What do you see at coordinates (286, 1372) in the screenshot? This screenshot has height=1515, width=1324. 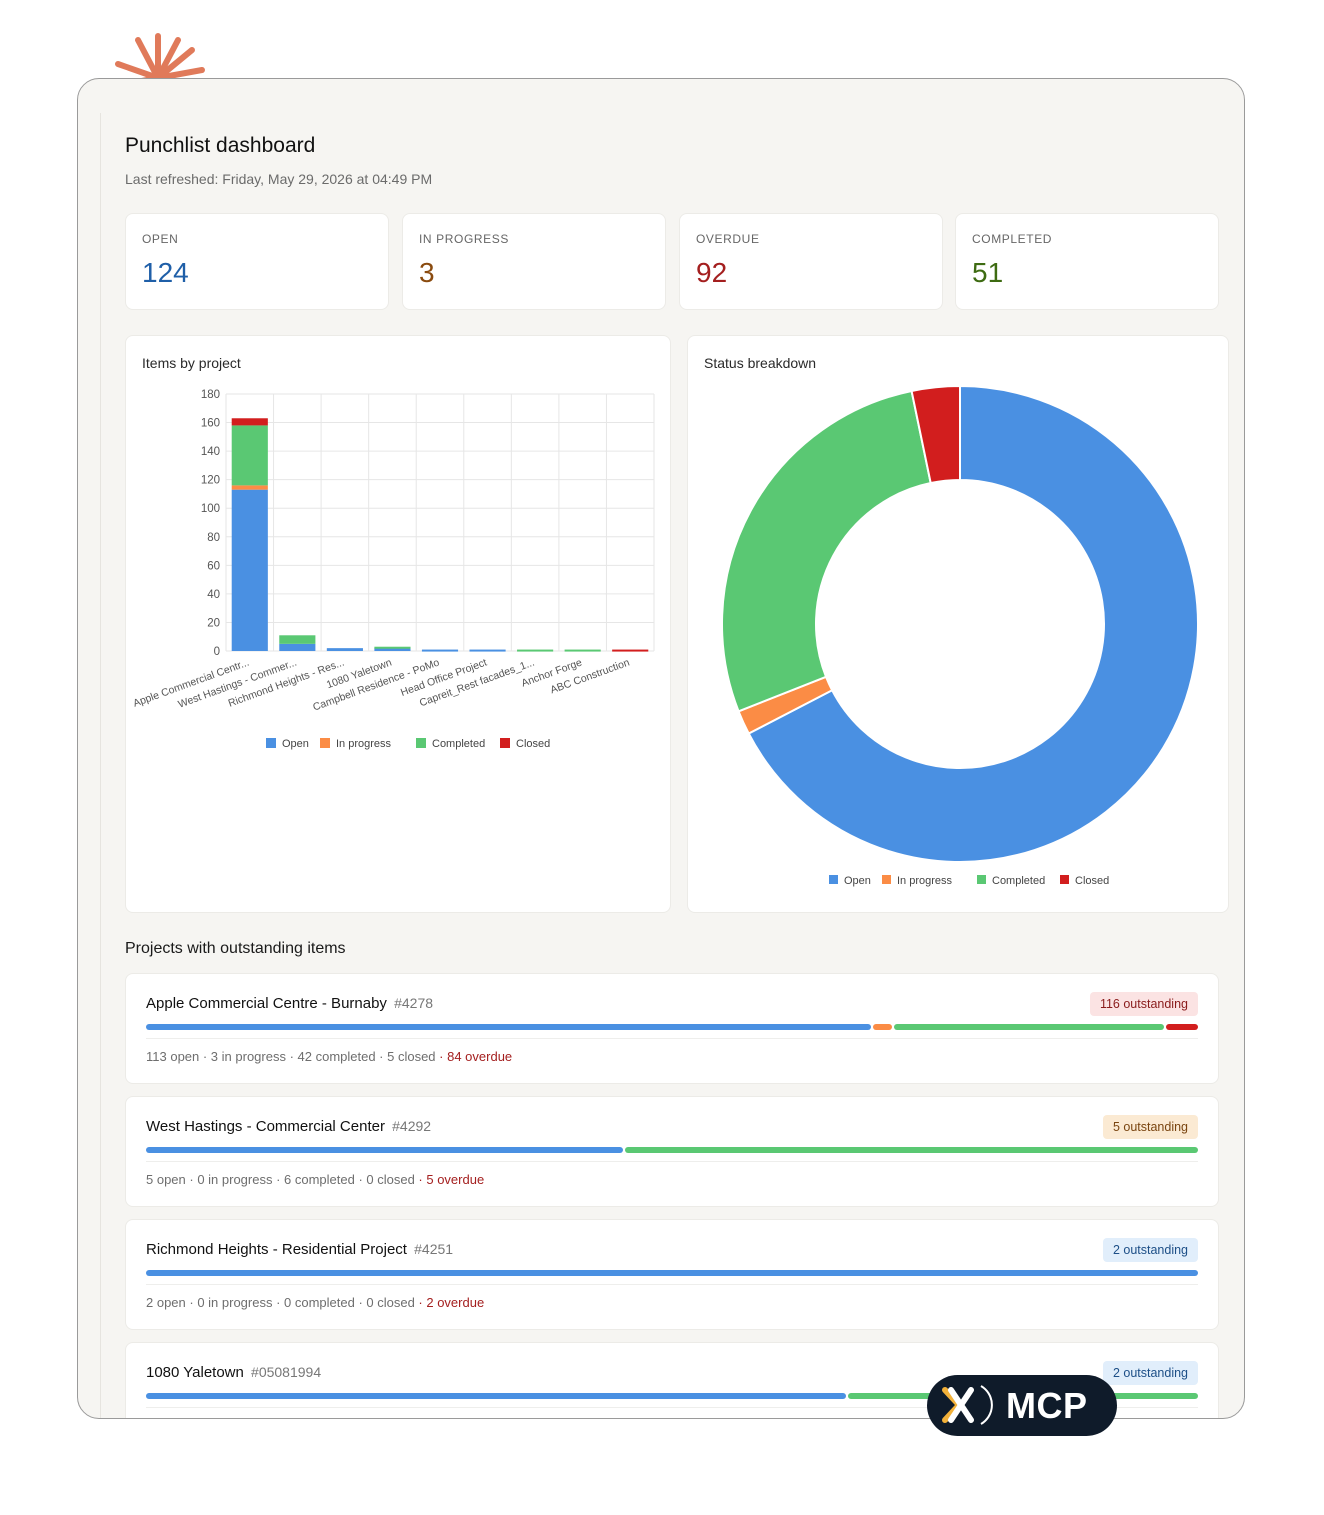 I see `project-id: #05081994` at bounding box center [286, 1372].